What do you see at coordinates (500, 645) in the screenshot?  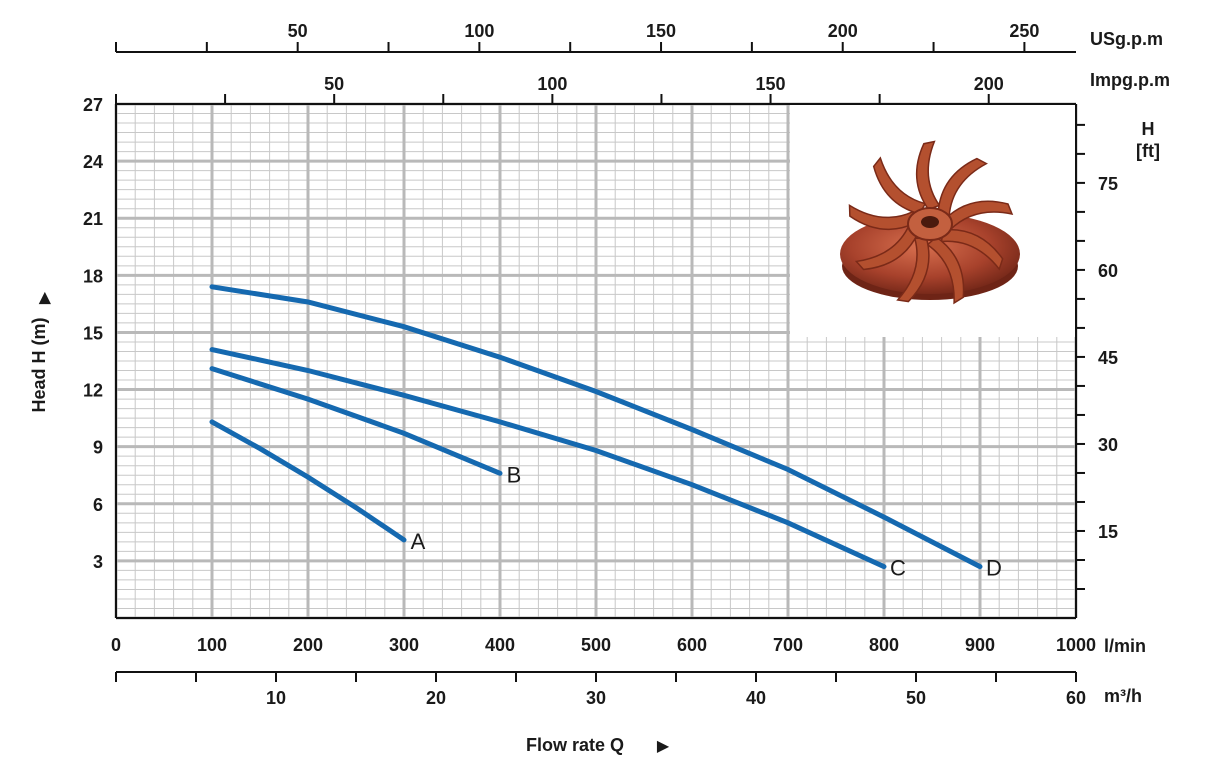 I see `x-tick-label: 400` at bounding box center [500, 645].